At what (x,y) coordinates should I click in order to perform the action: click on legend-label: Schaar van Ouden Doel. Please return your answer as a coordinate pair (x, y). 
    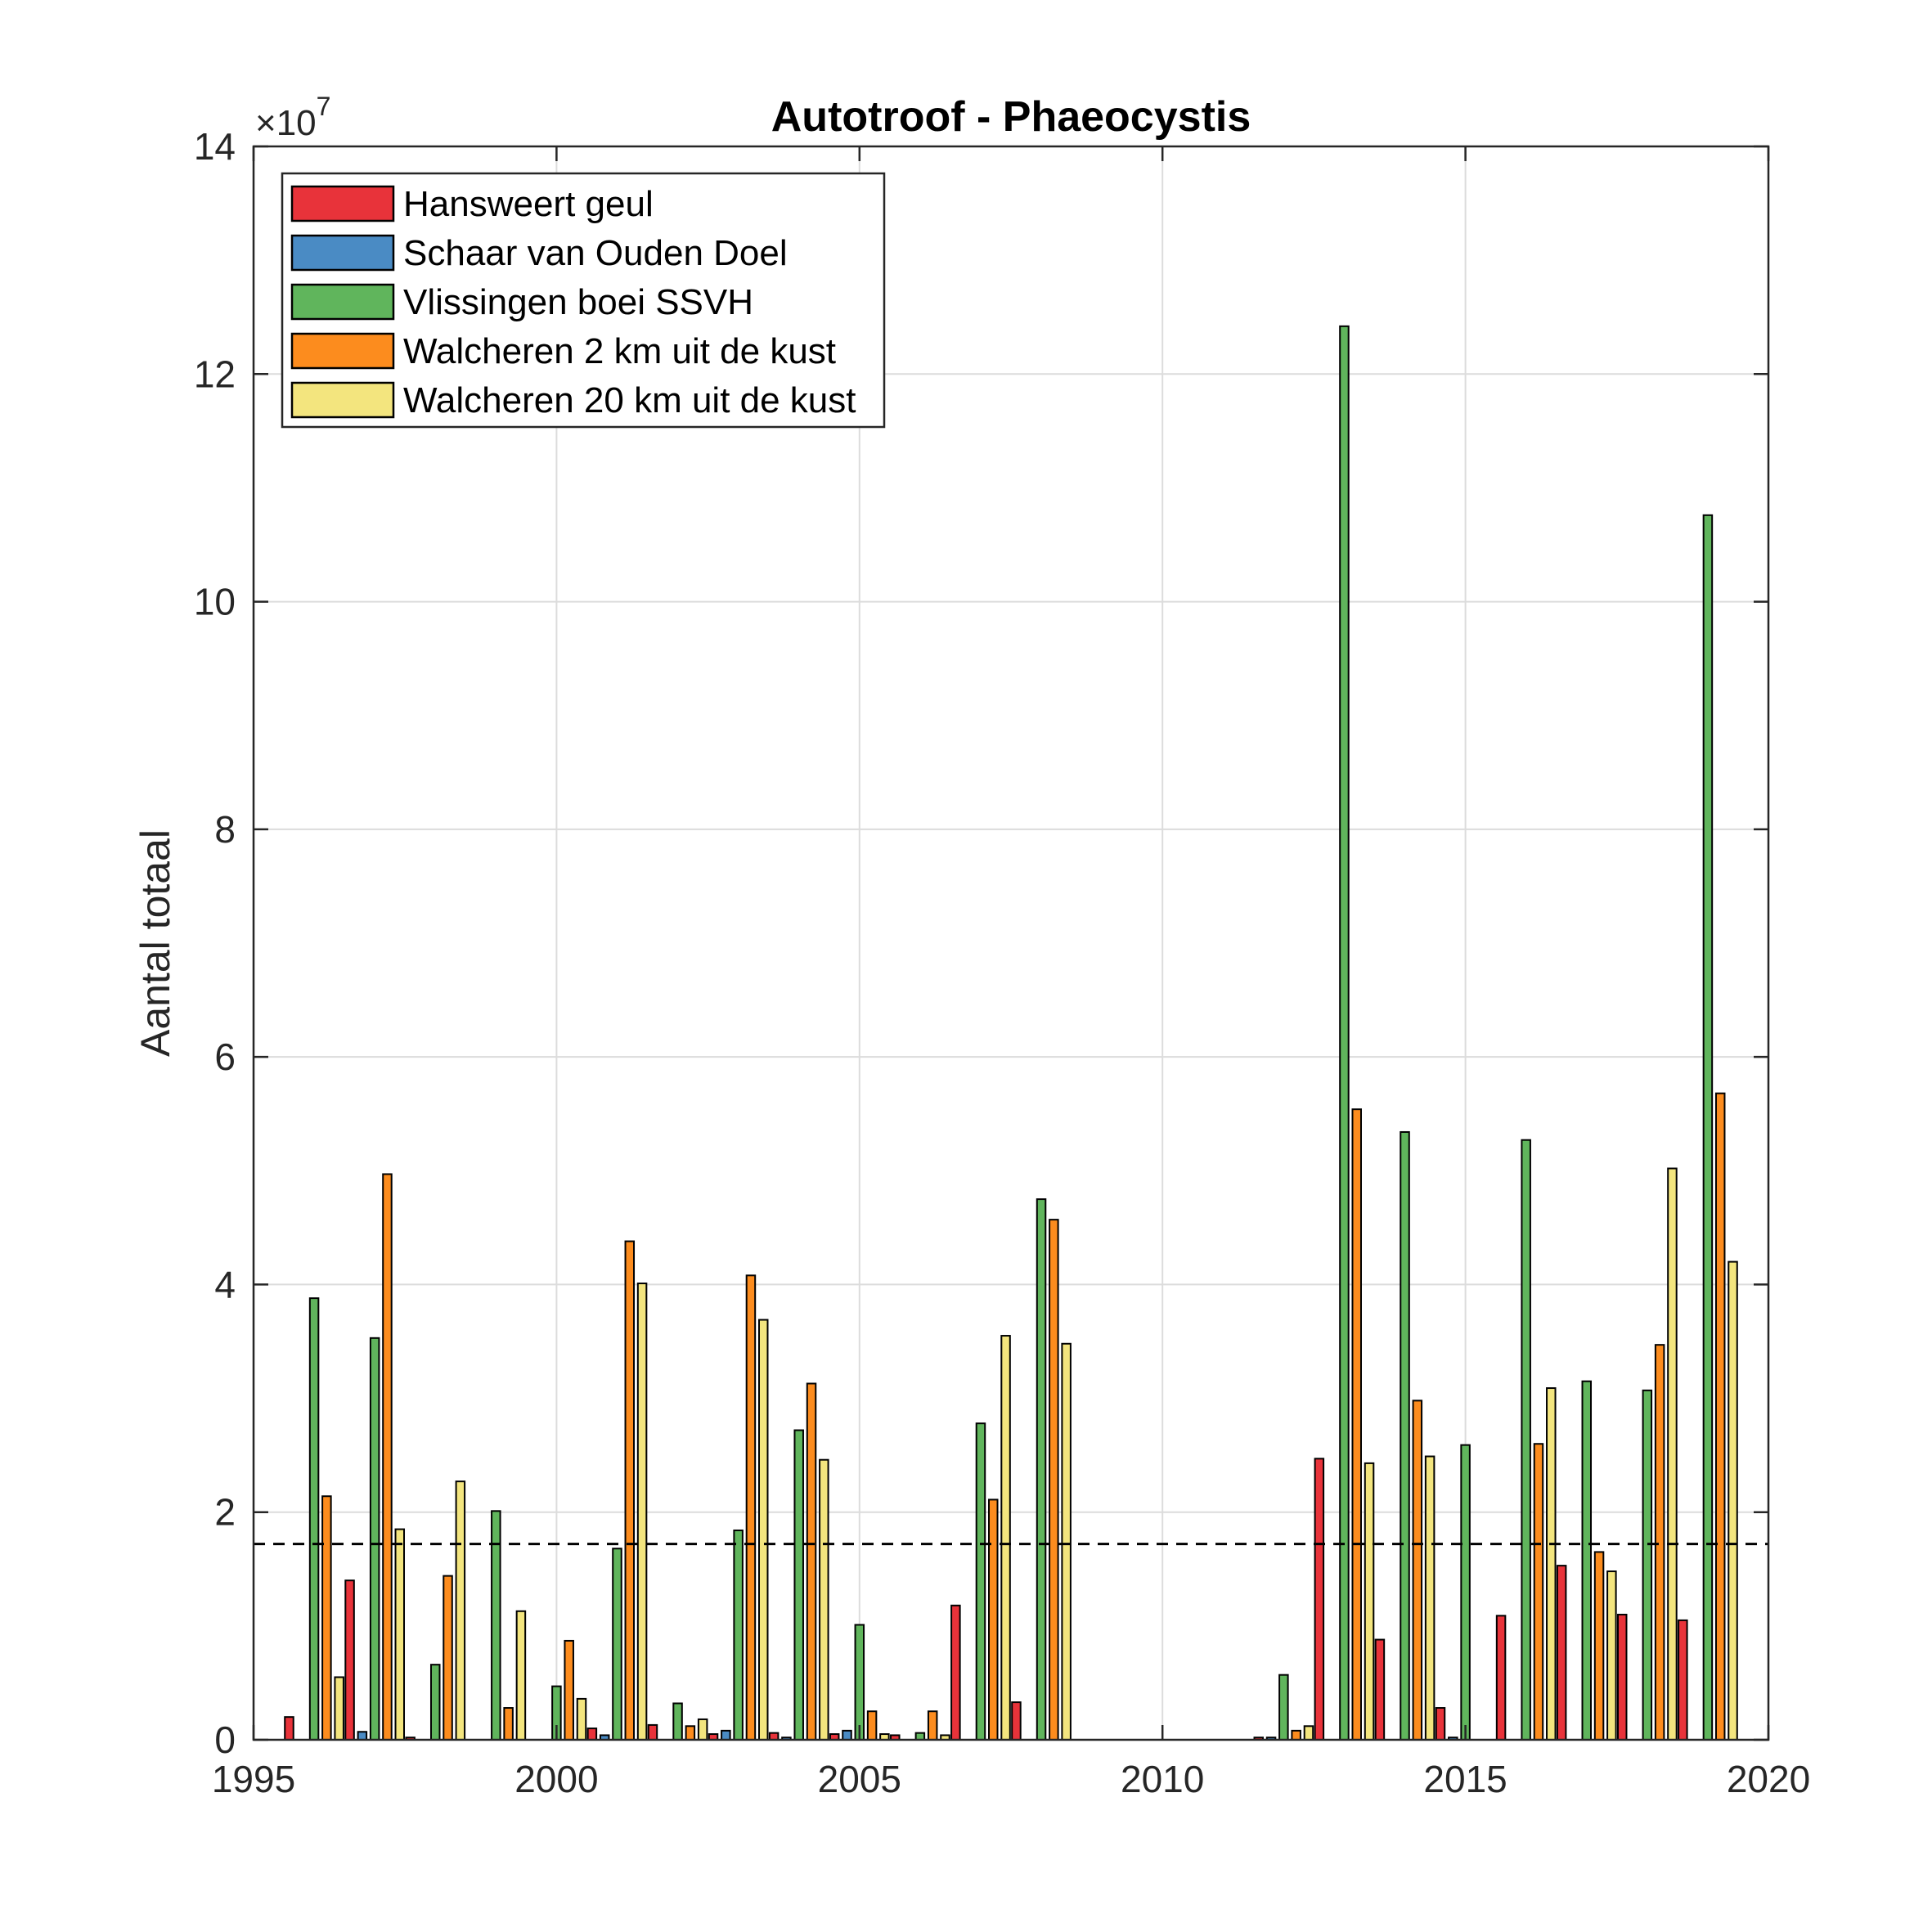
    Looking at the image, I should click on (595, 253).